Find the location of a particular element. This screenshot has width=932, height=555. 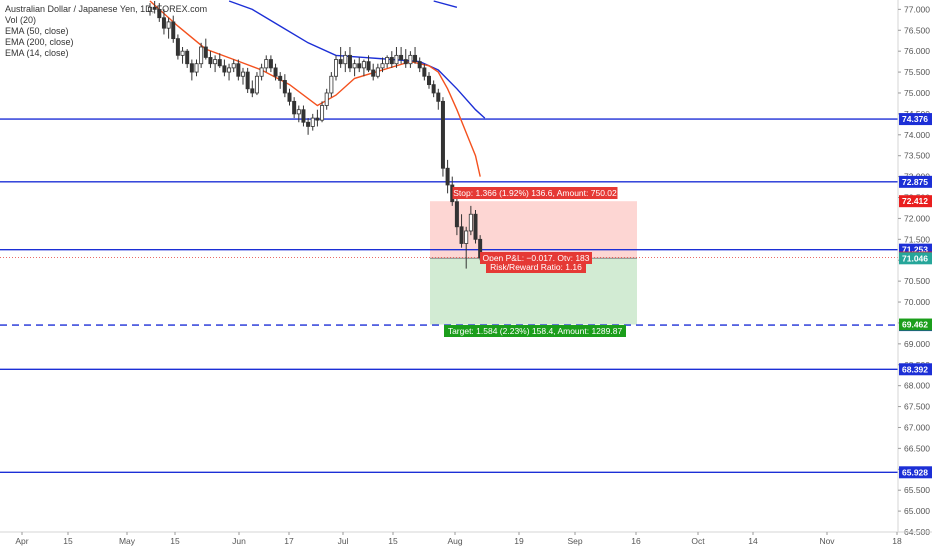

time-tick-label: Apr is located at coordinates (21, 541).